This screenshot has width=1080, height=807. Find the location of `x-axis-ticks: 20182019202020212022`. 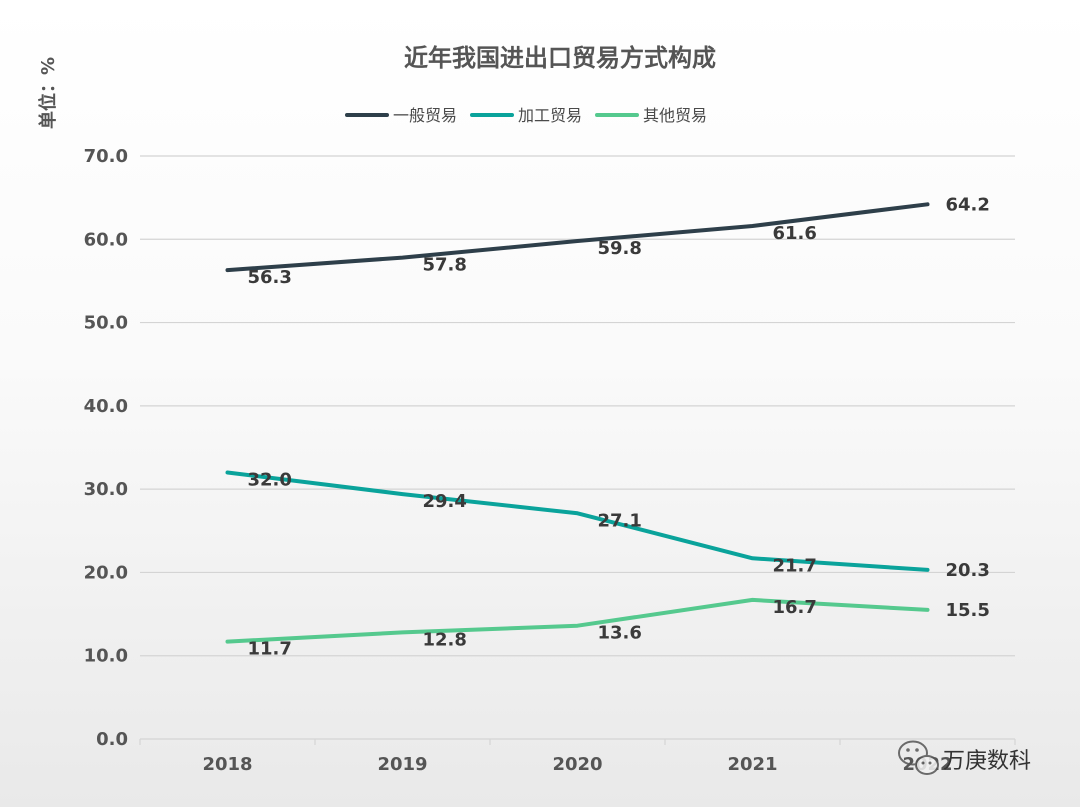

x-axis-ticks: 20182019202020212022 is located at coordinates (577, 757).